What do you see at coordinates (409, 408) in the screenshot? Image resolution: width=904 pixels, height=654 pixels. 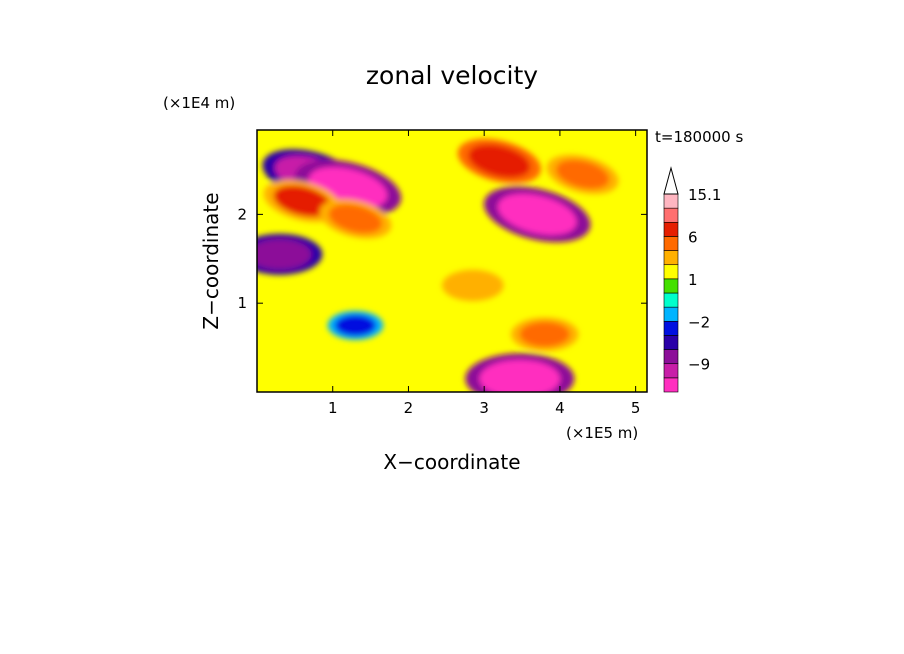 I see `x-tick-label: 2` at bounding box center [409, 408].